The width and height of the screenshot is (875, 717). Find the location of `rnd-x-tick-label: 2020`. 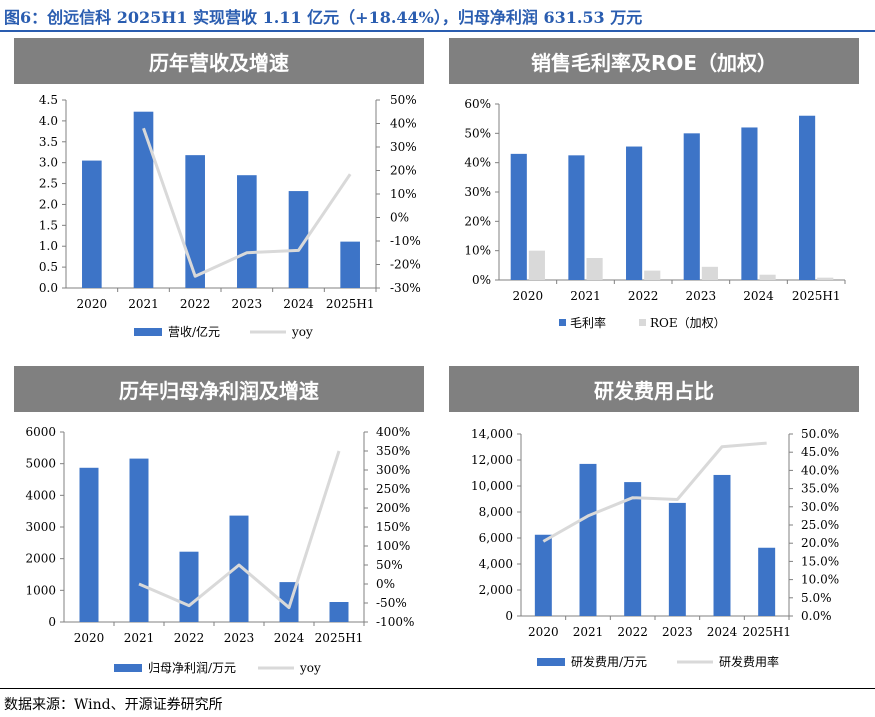

rnd-x-tick-label: 2020 is located at coordinates (543, 632).